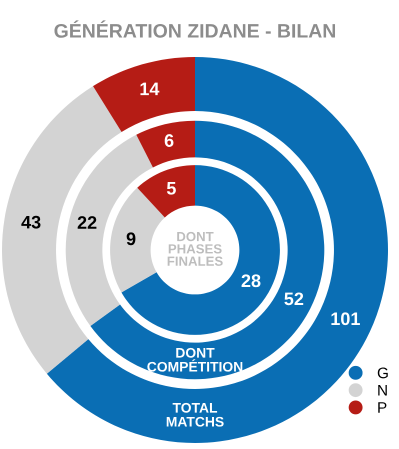  Describe the element at coordinates (382, 390) in the screenshot. I see `legend-label: N` at that location.